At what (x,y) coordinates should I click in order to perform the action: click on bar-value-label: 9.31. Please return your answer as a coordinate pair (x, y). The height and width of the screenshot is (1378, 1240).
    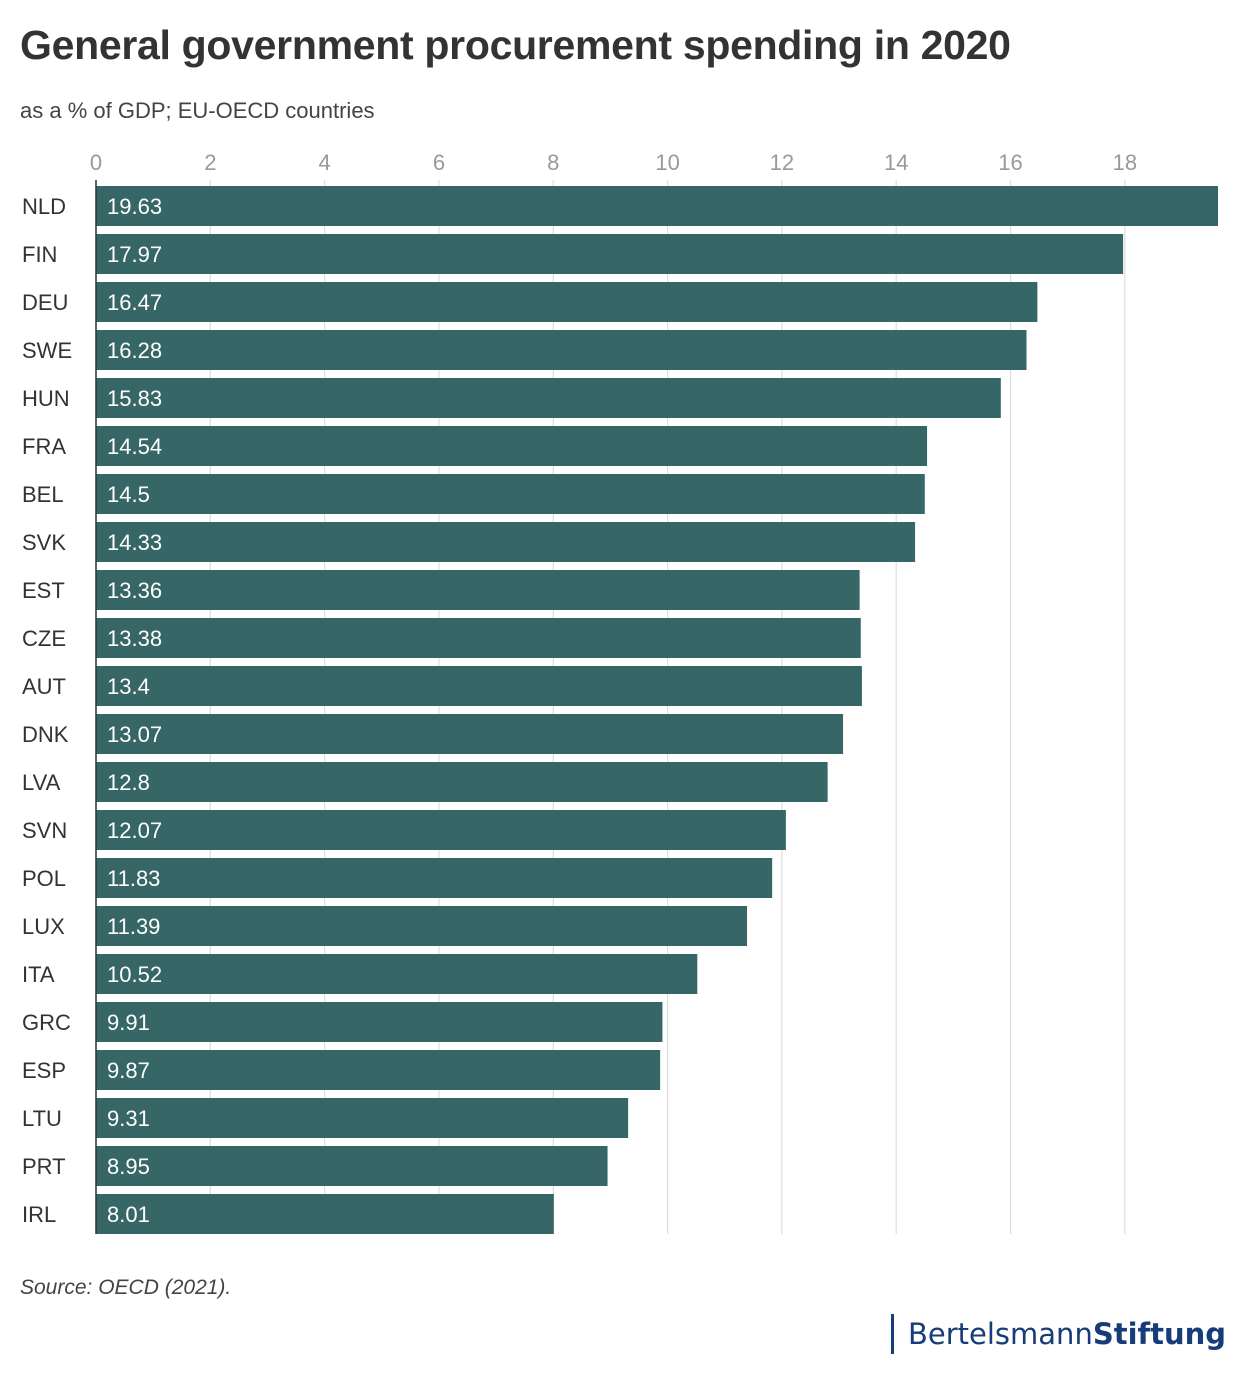
    Looking at the image, I should click on (128, 1118).